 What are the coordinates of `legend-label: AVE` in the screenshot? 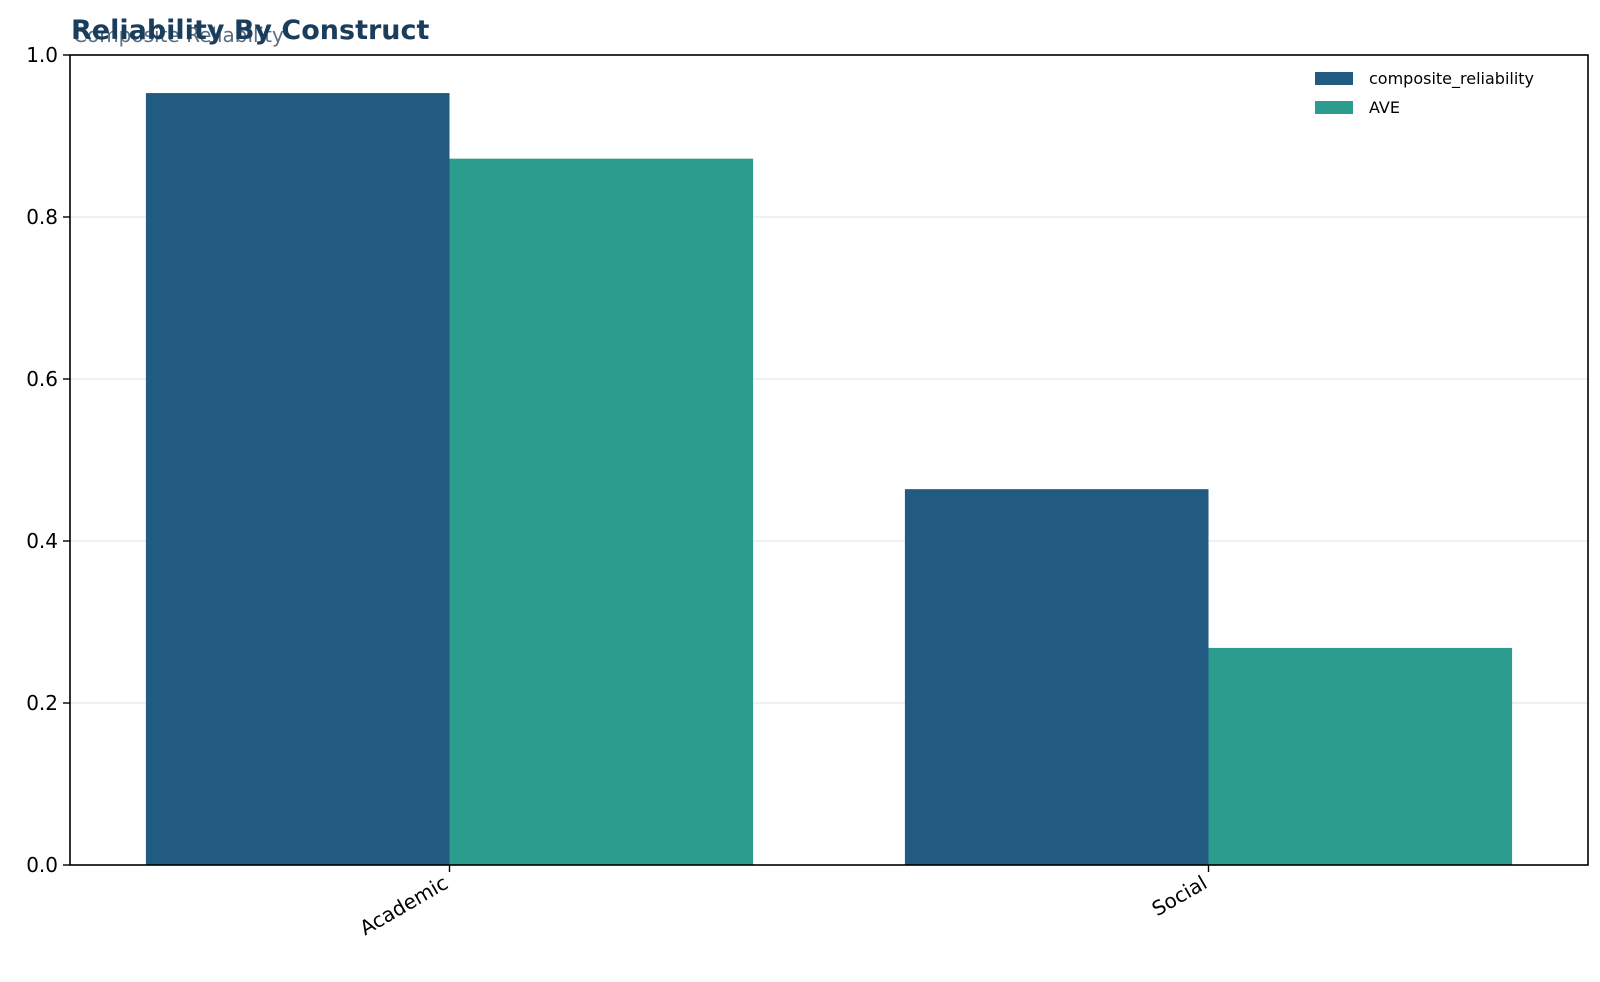 It's located at (1384, 107).